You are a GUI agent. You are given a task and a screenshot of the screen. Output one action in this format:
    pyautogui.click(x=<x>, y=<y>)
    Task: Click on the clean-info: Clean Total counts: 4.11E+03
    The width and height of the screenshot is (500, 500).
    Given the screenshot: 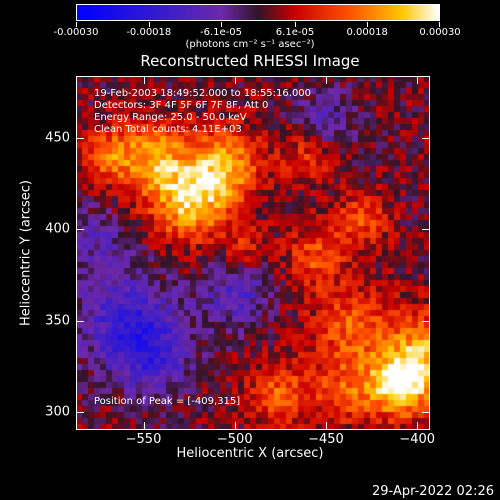 What is the action you would take?
    pyautogui.click(x=168, y=129)
    